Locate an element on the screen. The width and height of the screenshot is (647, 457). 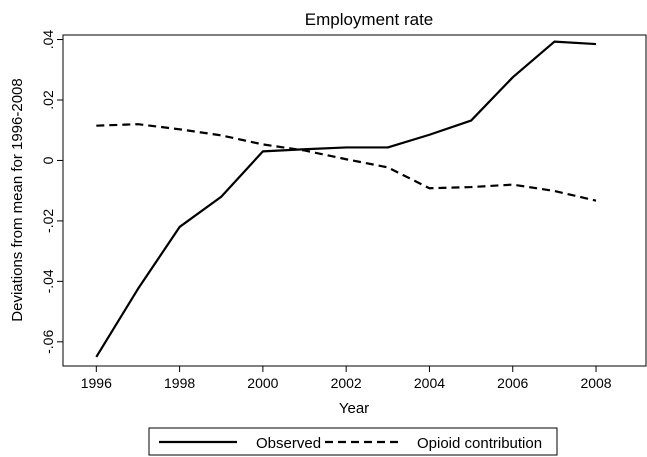
y-tick-label: -.04 is located at coordinates (48, 281).